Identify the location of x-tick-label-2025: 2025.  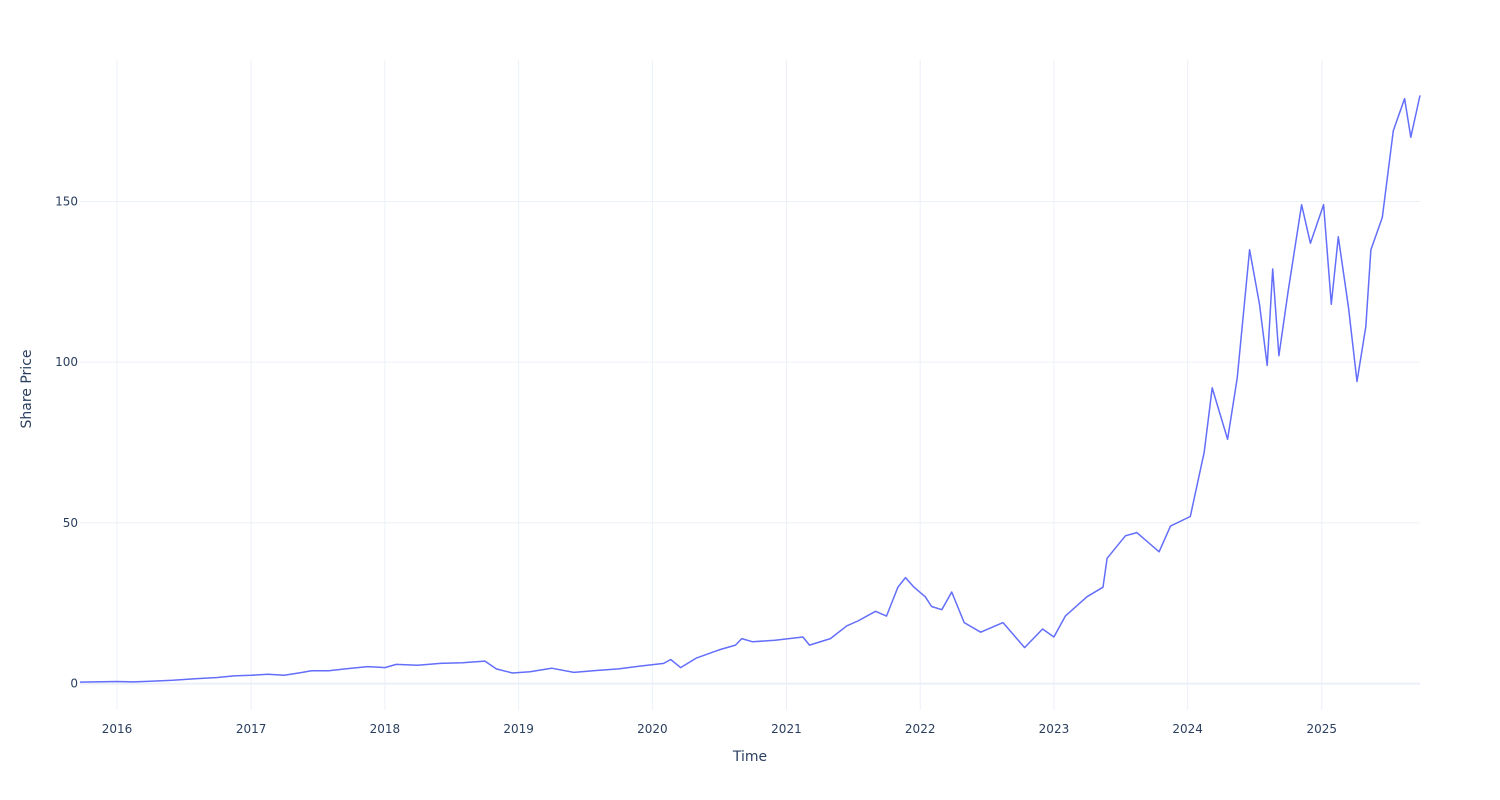
(1322, 729).